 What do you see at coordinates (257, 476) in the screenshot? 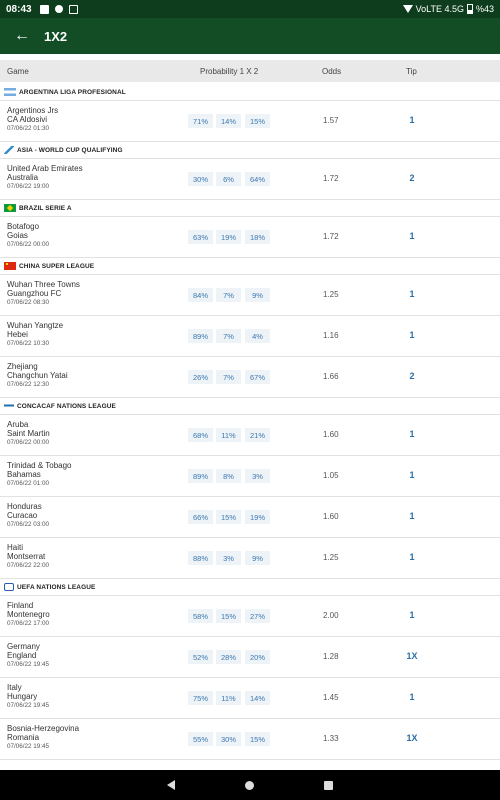
I see `prob-away: 3%` at bounding box center [257, 476].